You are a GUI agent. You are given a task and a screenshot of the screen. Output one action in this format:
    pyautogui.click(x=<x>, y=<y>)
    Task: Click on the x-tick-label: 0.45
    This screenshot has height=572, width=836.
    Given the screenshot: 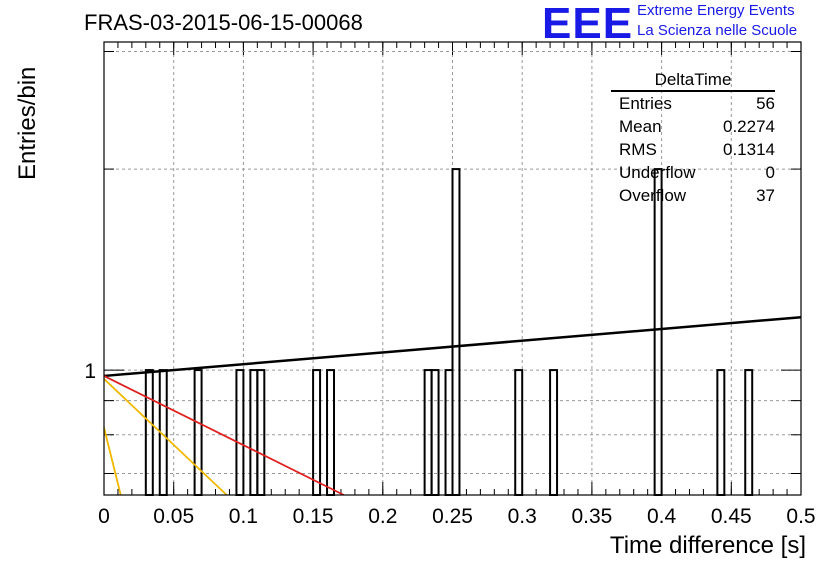 What is the action you would take?
    pyautogui.click(x=731, y=516)
    